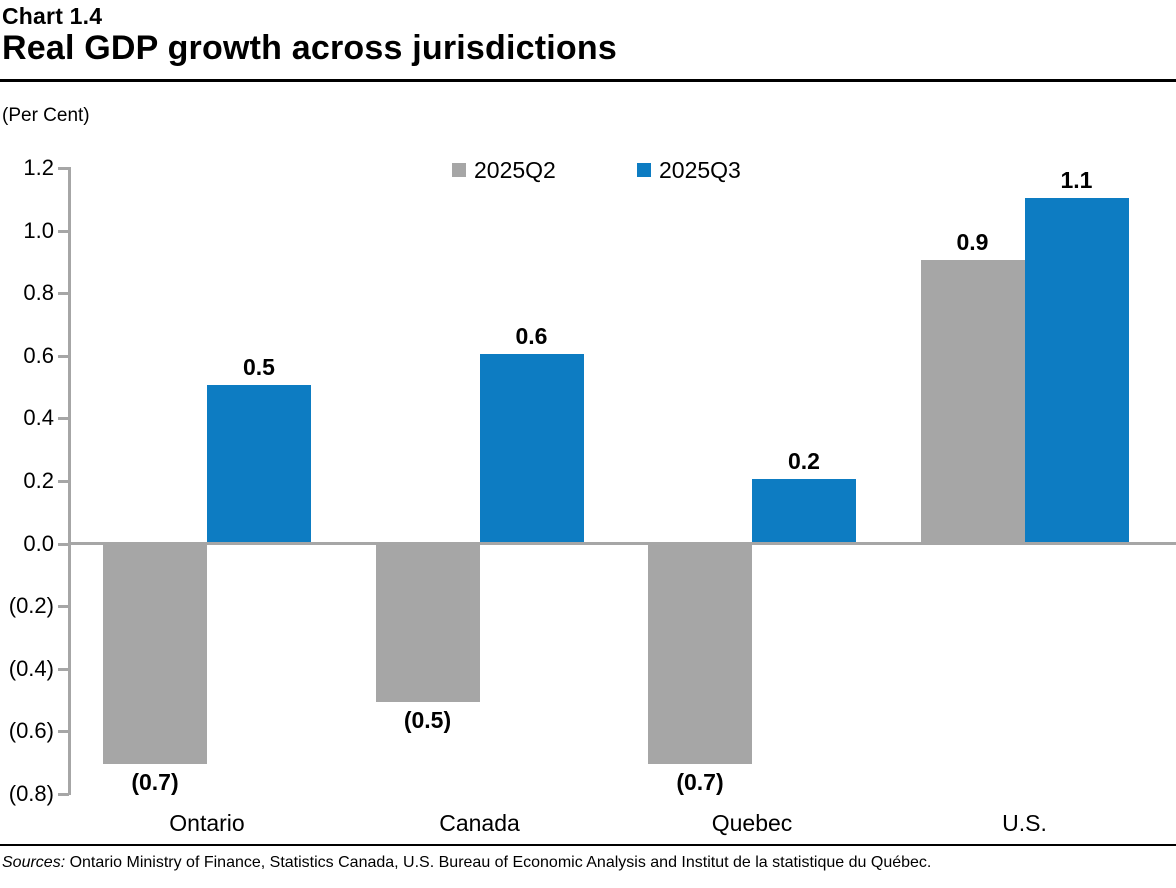 Image resolution: width=1176 pixels, height=888 pixels. Describe the element at coordinates (1076, 180) in the screenshot. I see `bar-value-label: 1.1` at that location.